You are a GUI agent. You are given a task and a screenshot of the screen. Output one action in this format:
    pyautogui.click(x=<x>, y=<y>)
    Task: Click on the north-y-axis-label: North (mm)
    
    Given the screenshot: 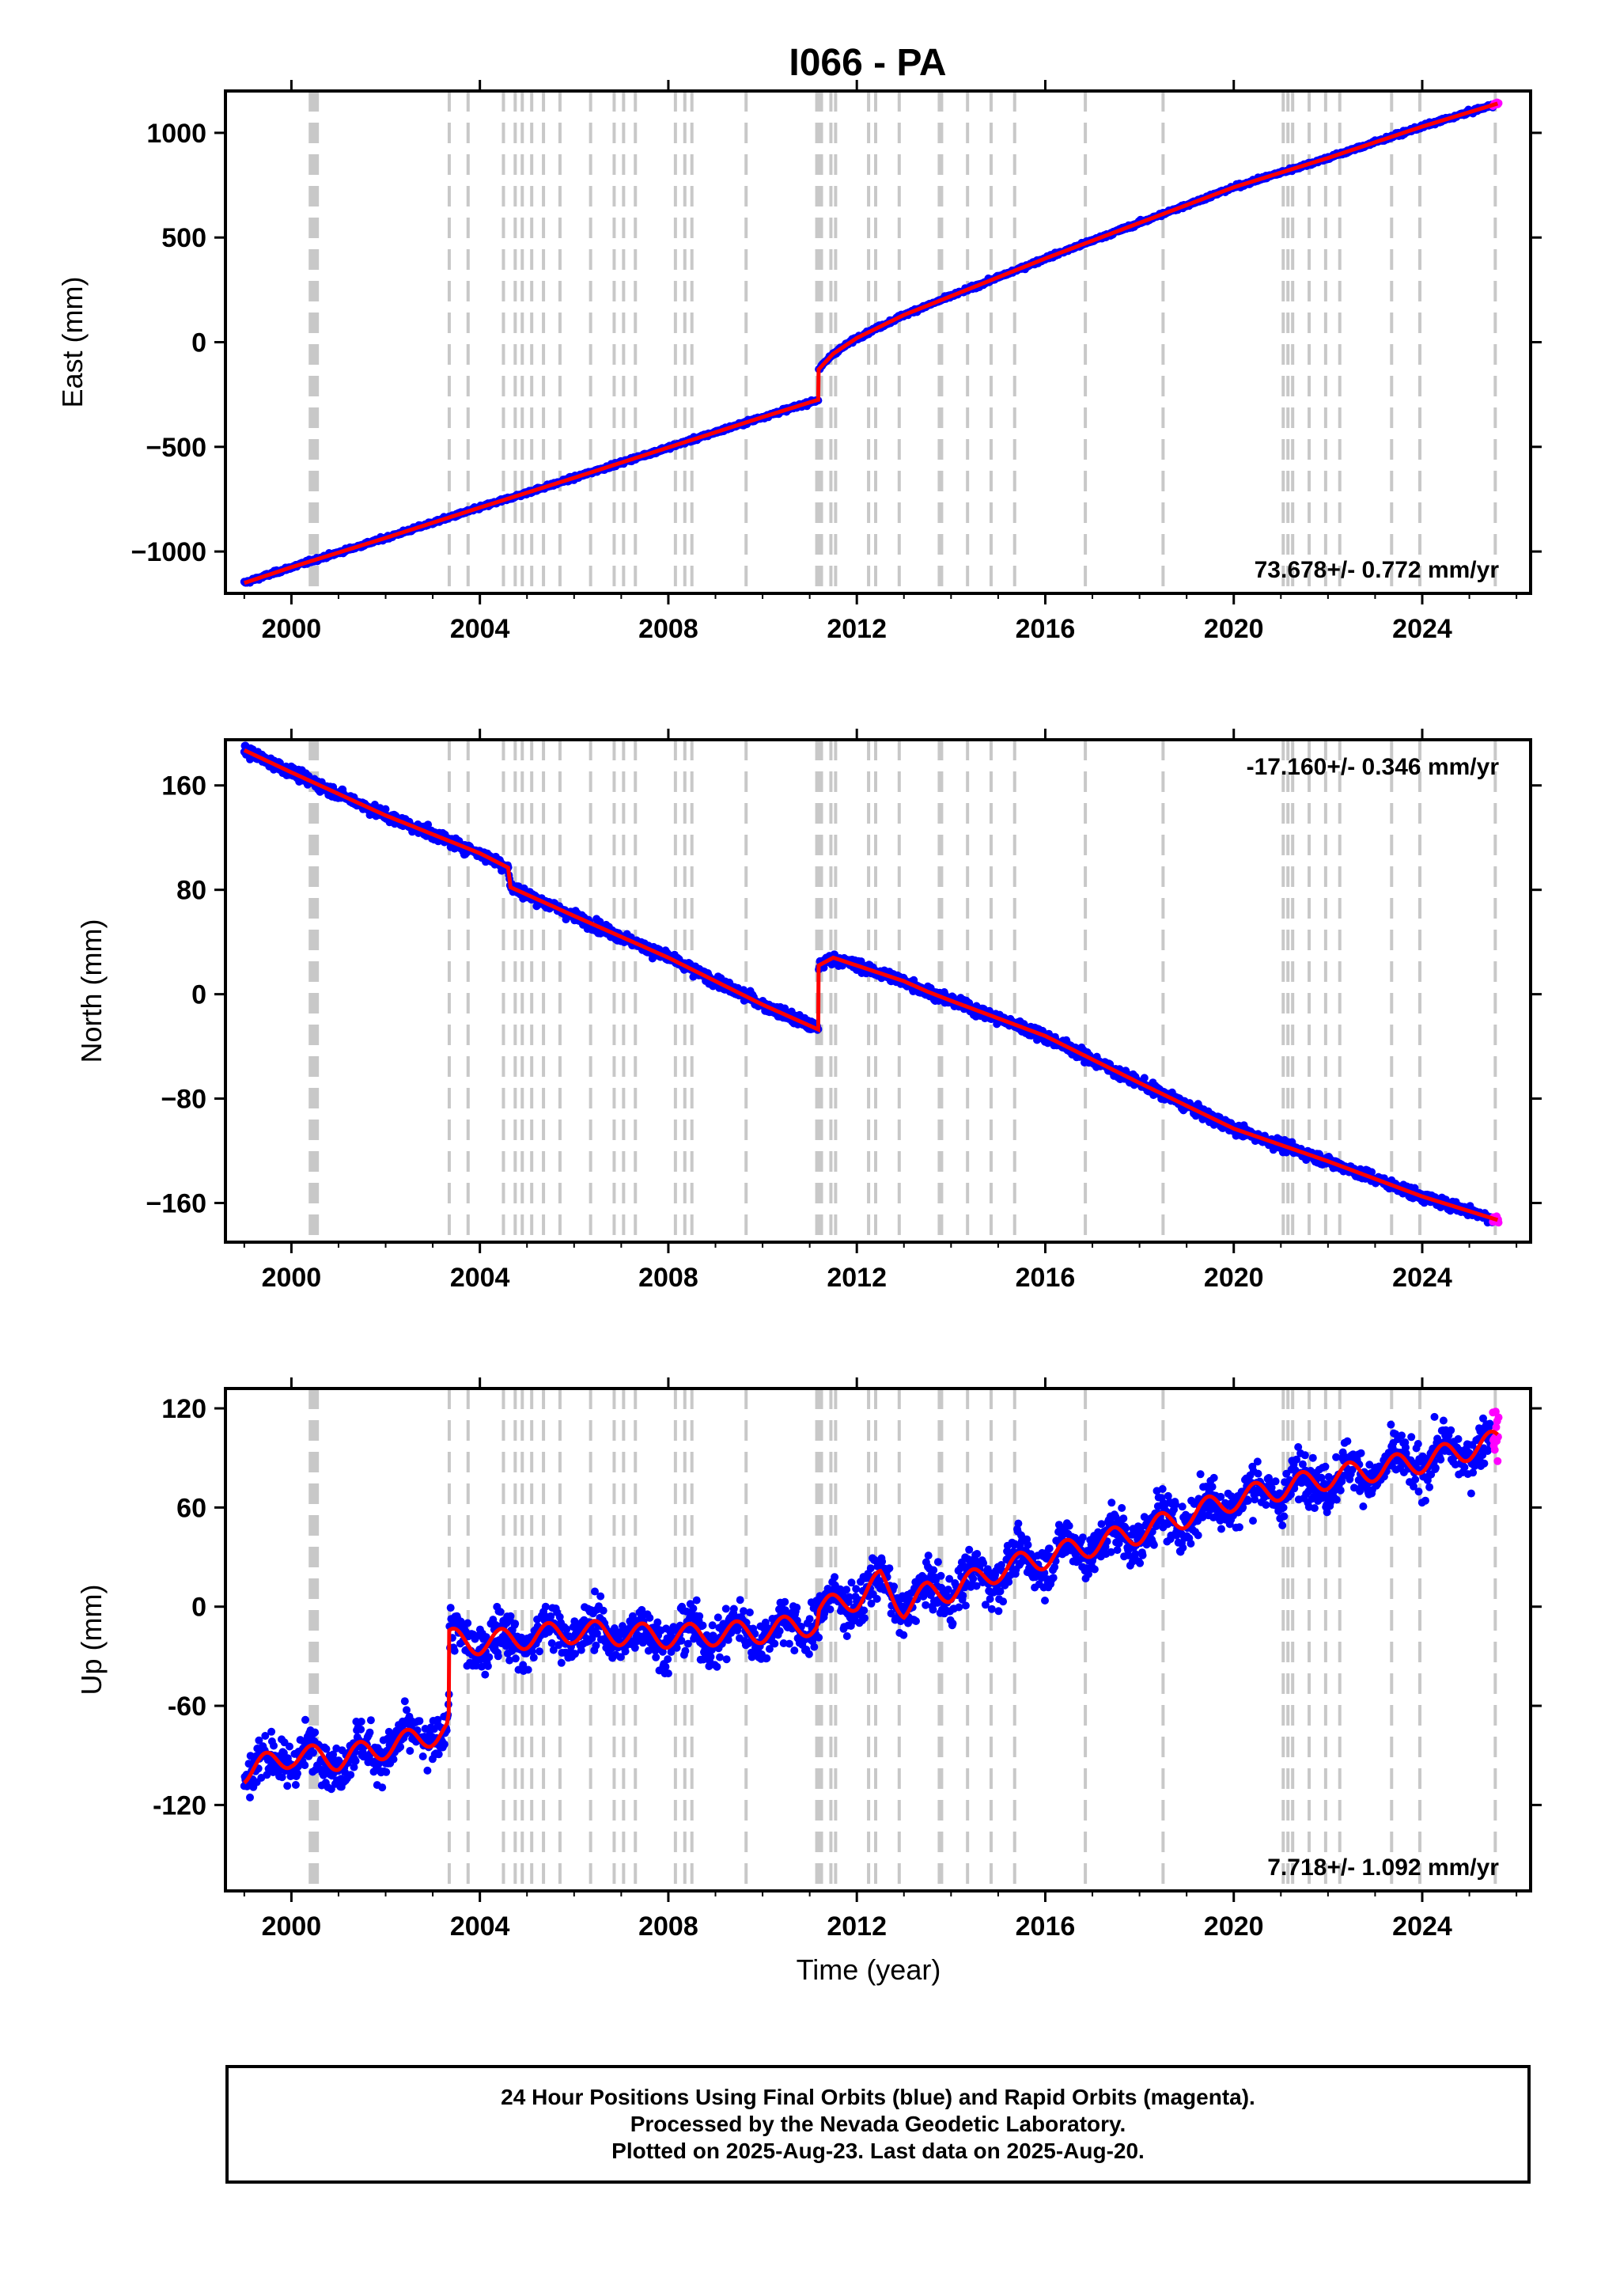 What is the action you would take?
    pyautogui.click(x=92, y=991)
    